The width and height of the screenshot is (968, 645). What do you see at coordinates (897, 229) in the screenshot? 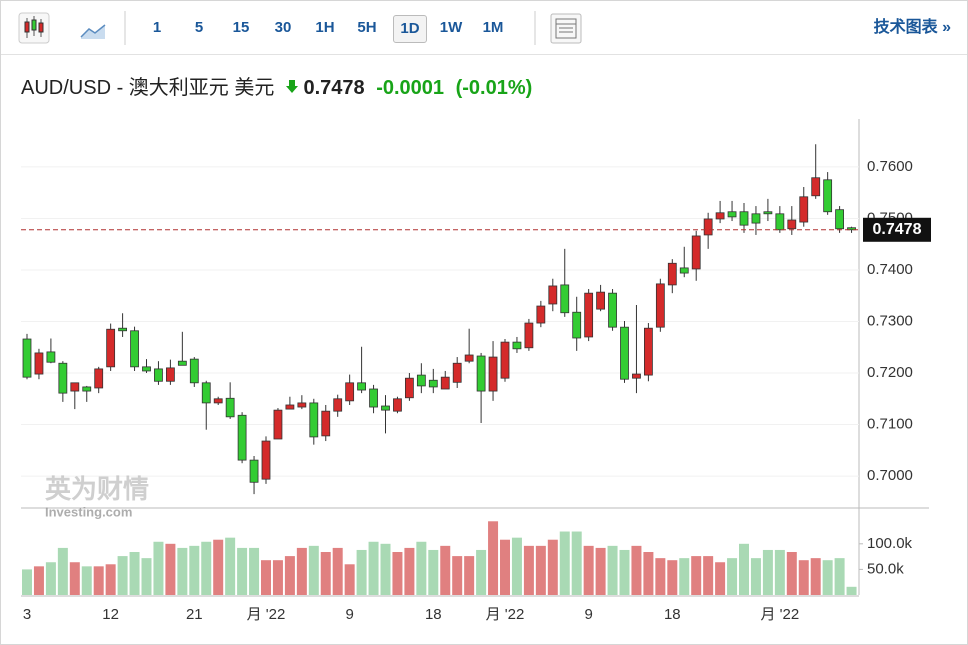
I see `last-price-label: 0.7478` at bounding box center [897, 229].